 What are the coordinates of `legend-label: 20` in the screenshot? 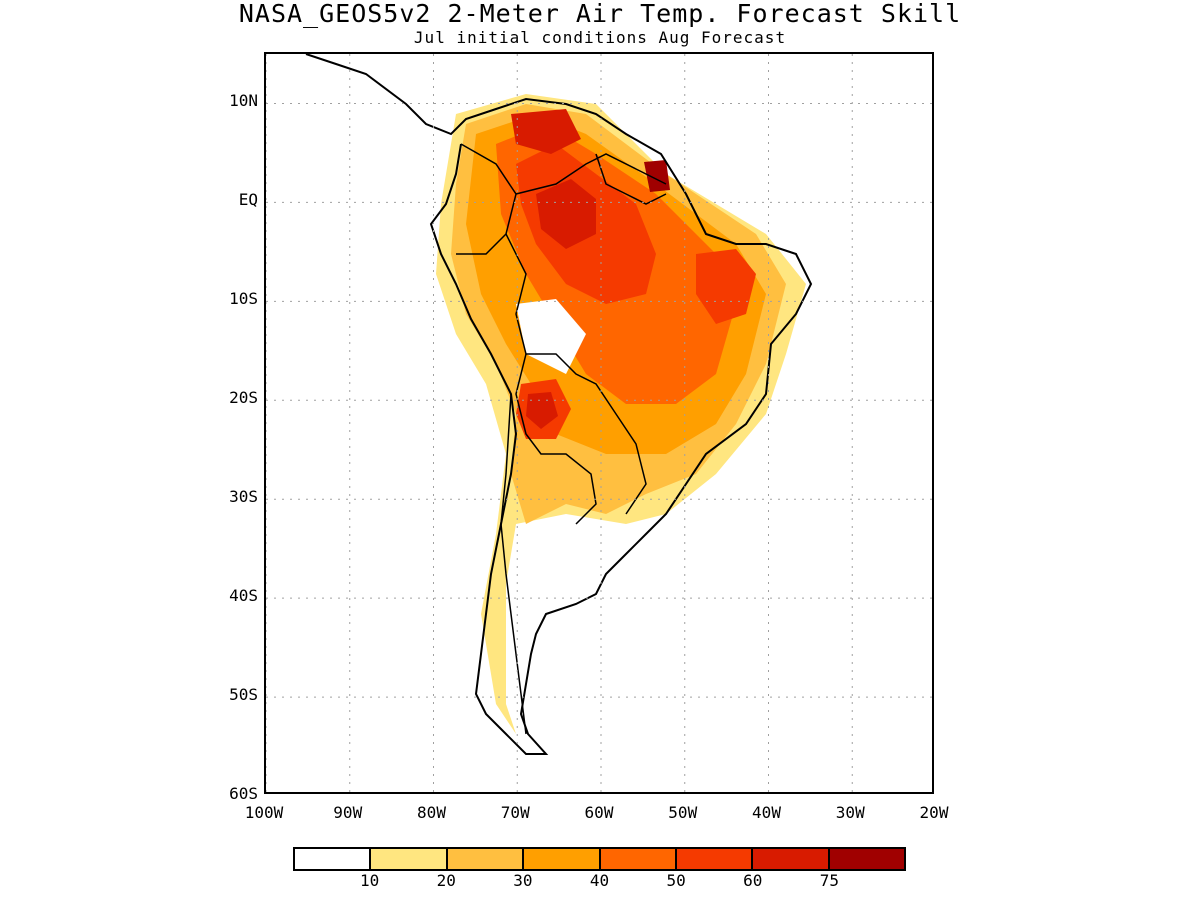 It's located at (446, 880).